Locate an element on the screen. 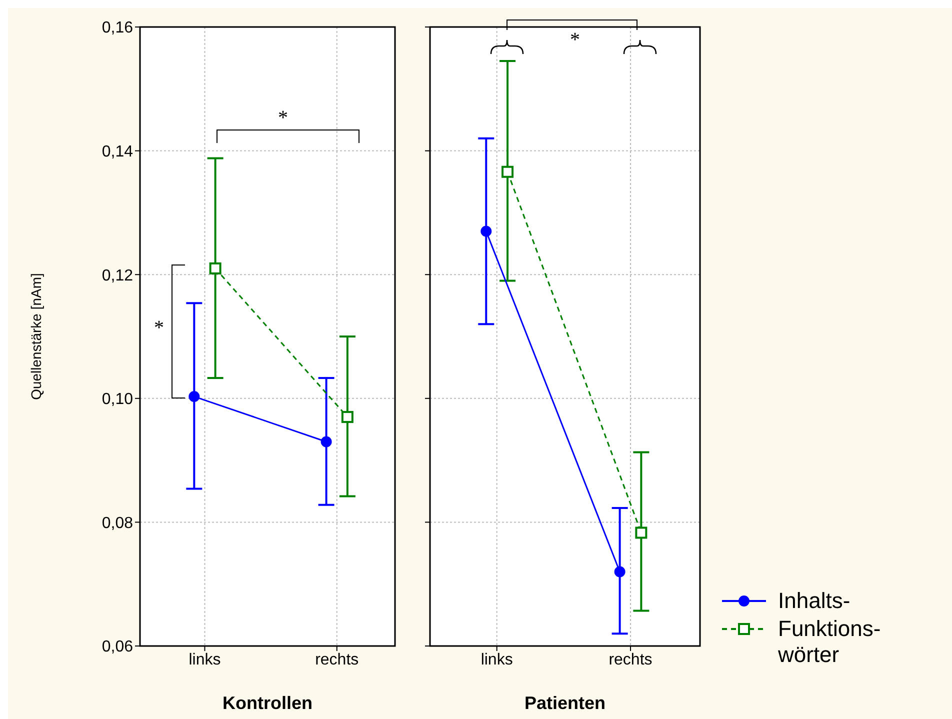 The height and width of the screenshot is (719, 952). y-tick-label: 0,08 is located at coordinates (118, 523).